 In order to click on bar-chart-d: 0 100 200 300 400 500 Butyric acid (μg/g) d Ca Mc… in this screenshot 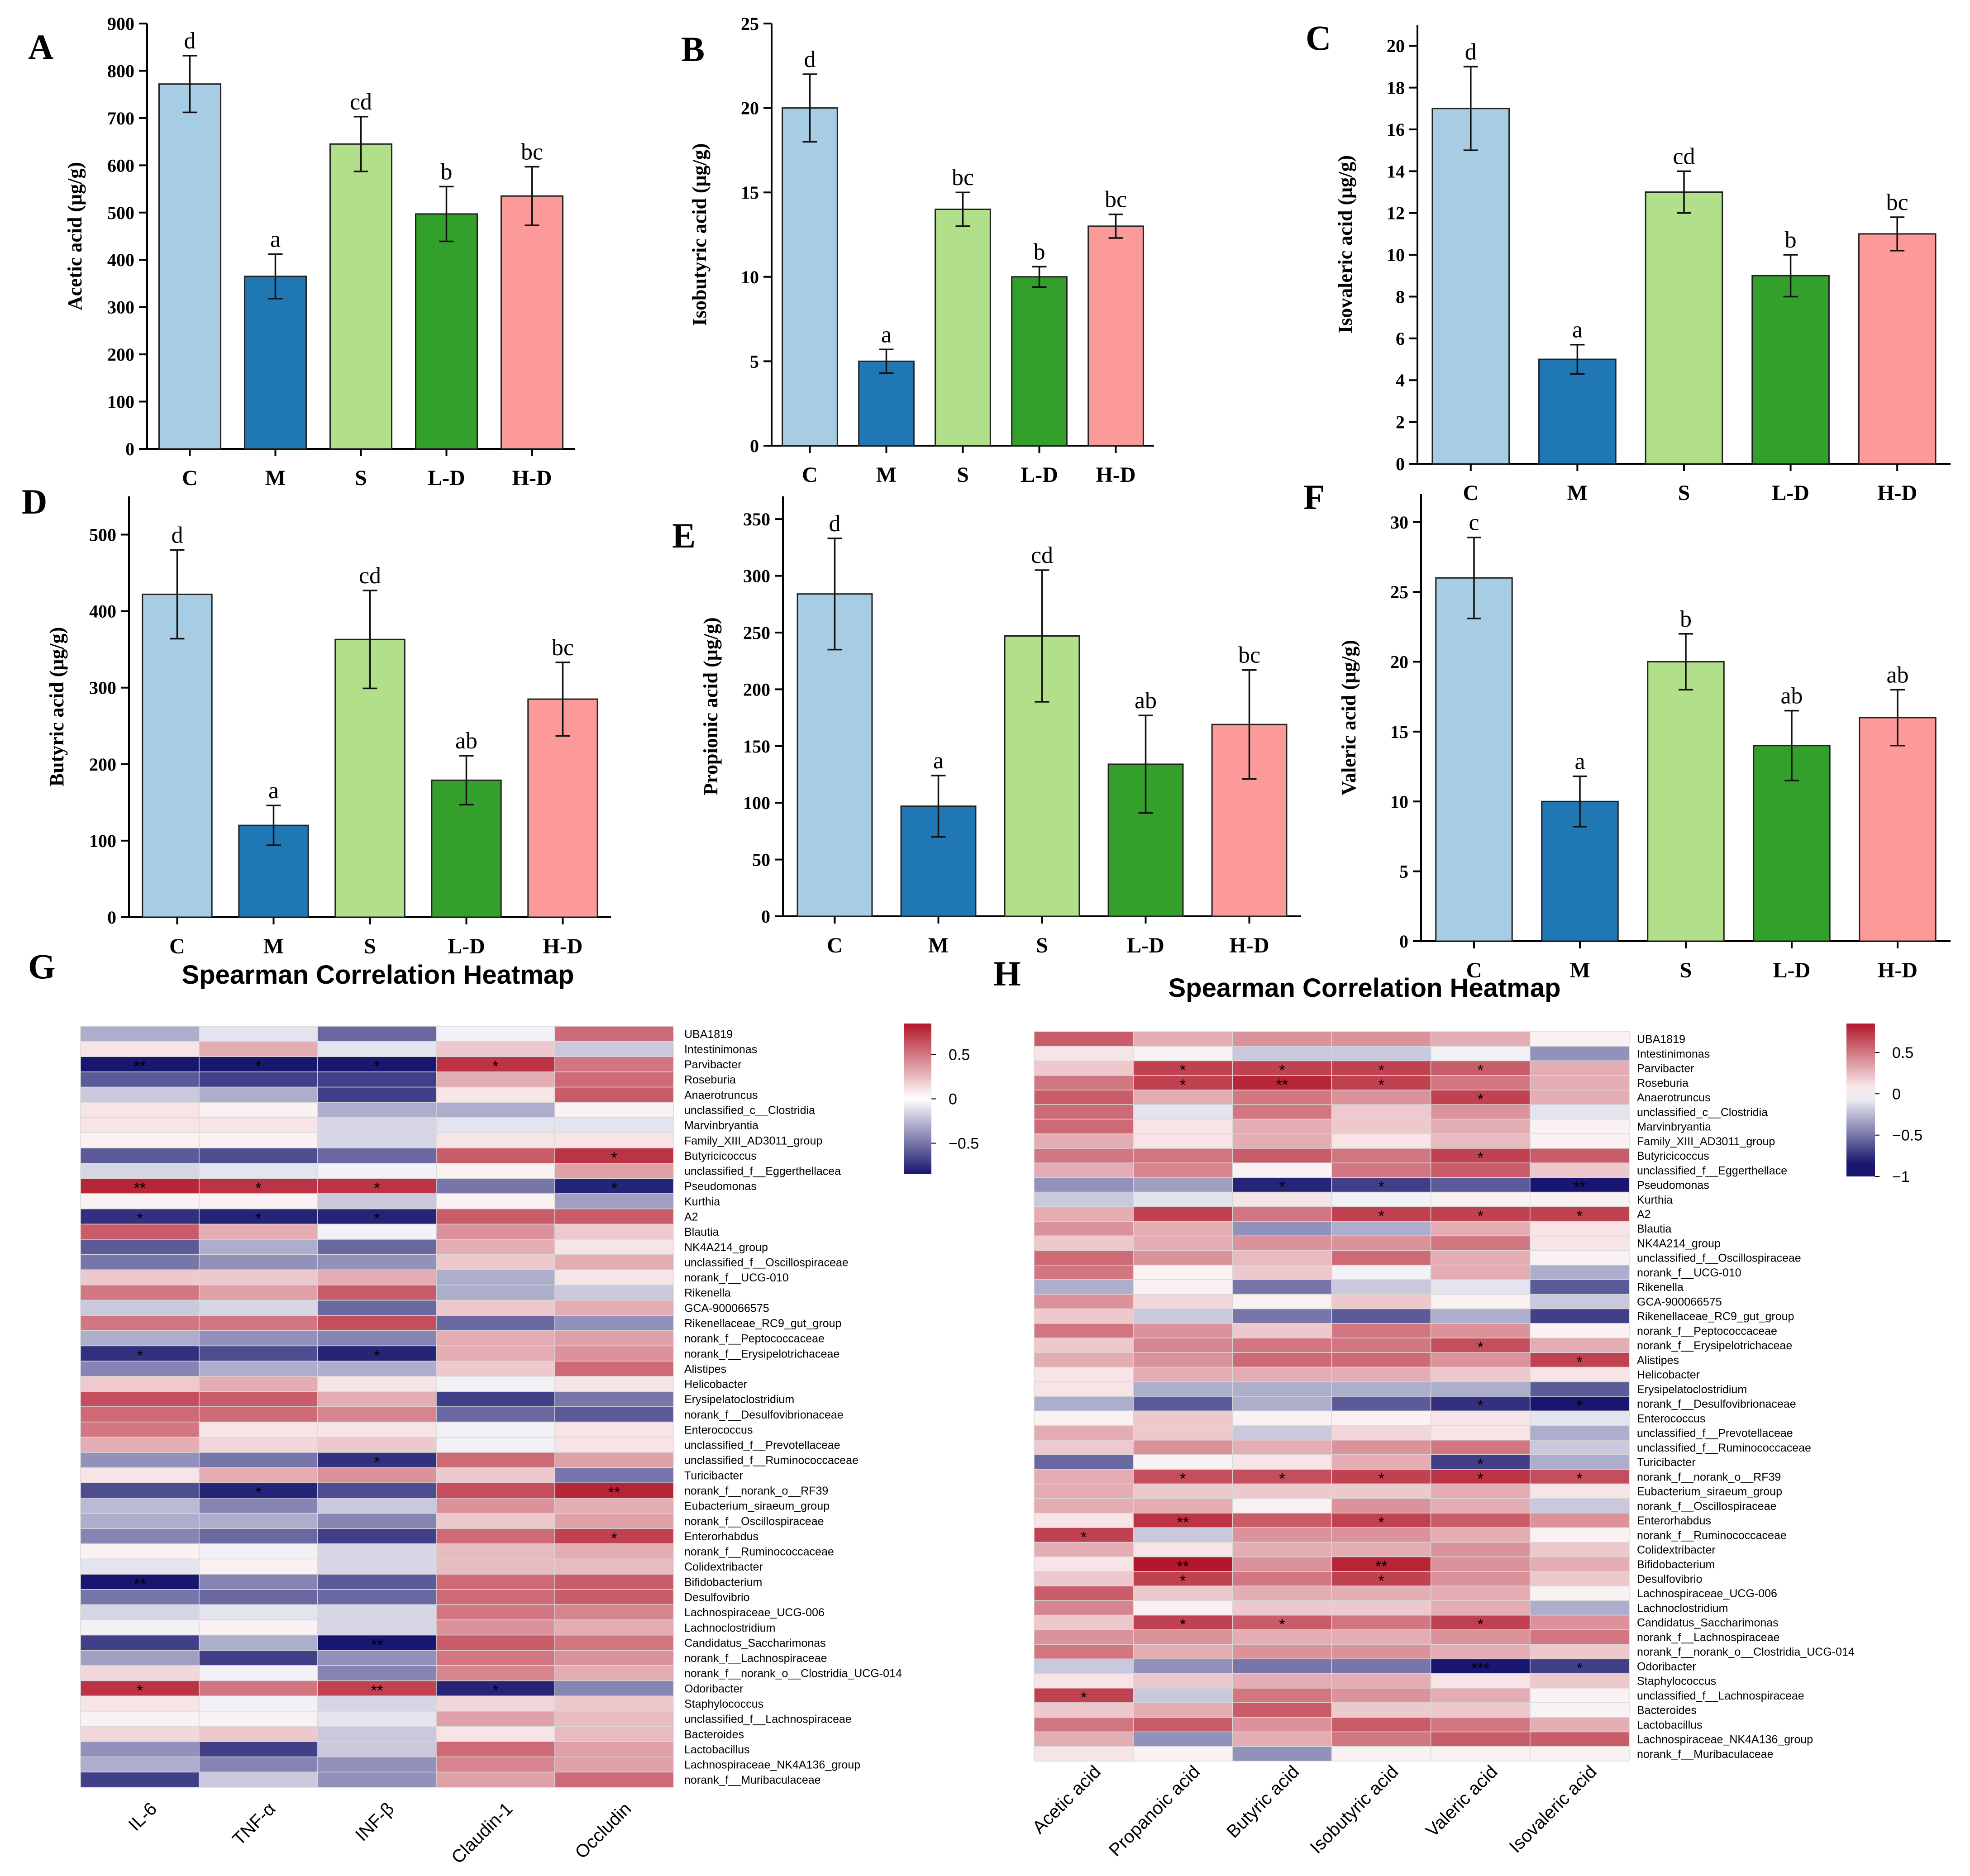, I will do `click(316, 720)`.